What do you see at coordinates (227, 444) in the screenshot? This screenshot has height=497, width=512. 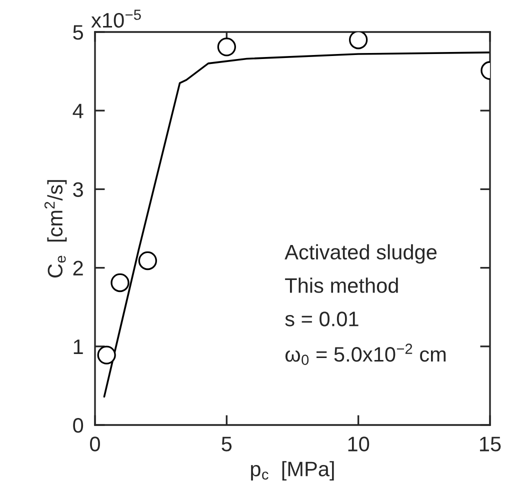 I see `x-tick-label: 5` at bounding box center [227, 444].